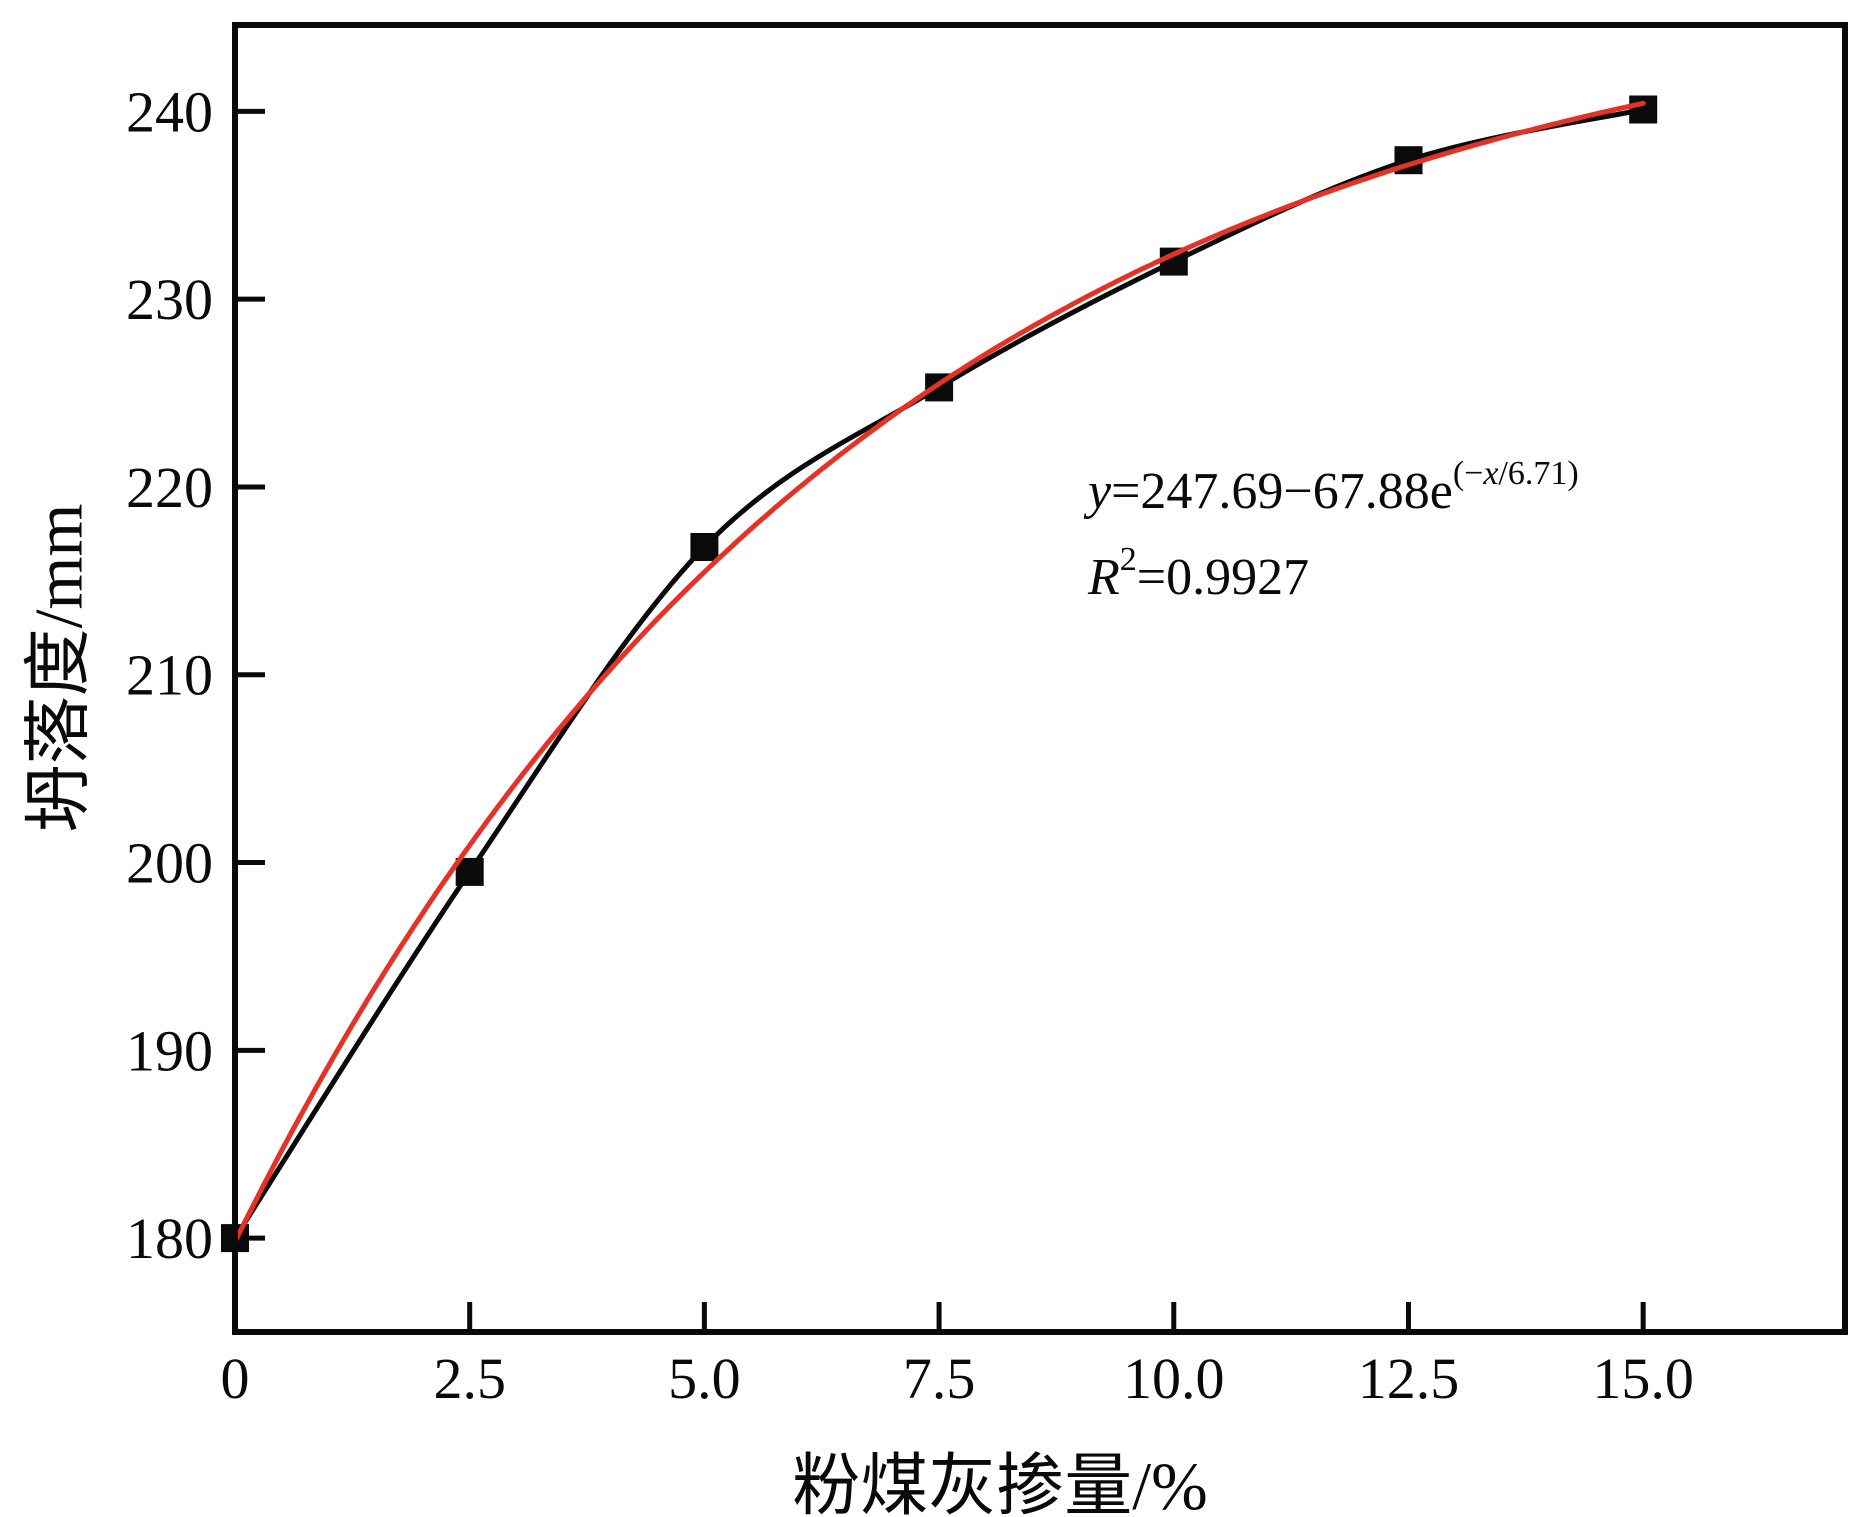  I want to click on y-tick-label: 230, so click(169, 299).